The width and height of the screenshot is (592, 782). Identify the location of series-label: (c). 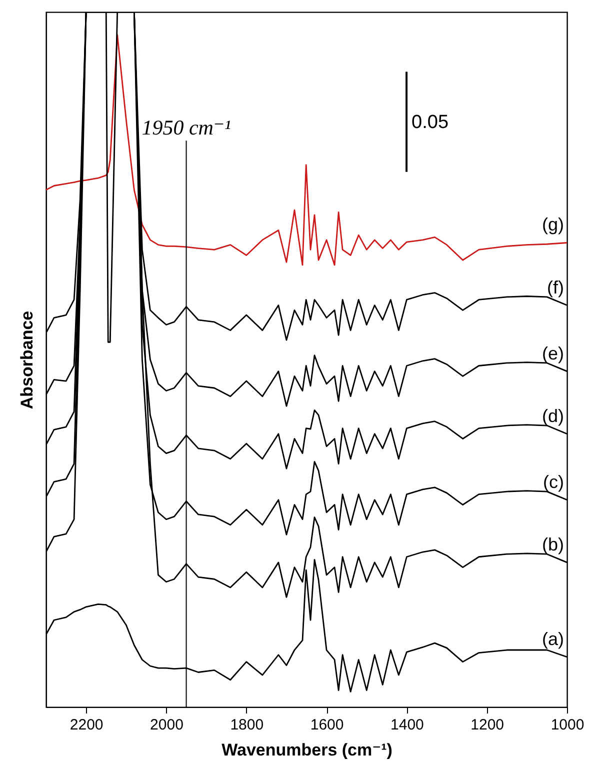
(553, 482).